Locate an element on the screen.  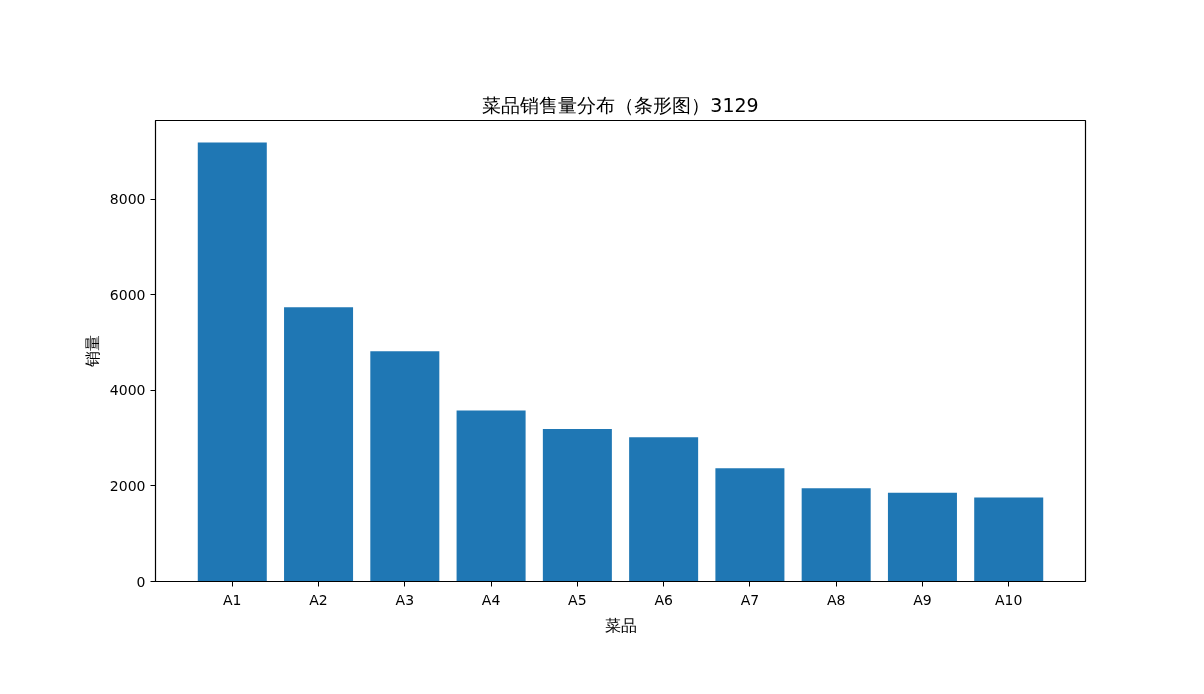
y-axis-title: 销量 is located at coordinates (92, 351).